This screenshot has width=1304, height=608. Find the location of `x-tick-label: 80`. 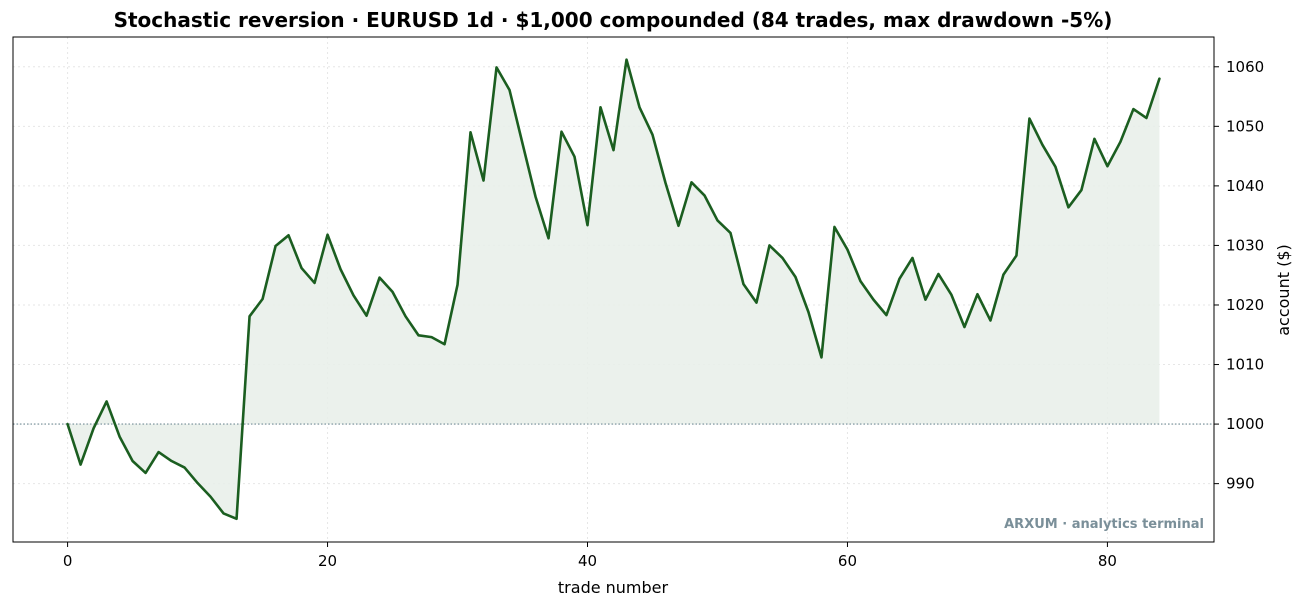

x-tick-label: 80 is located at coordinates (1107, 561).